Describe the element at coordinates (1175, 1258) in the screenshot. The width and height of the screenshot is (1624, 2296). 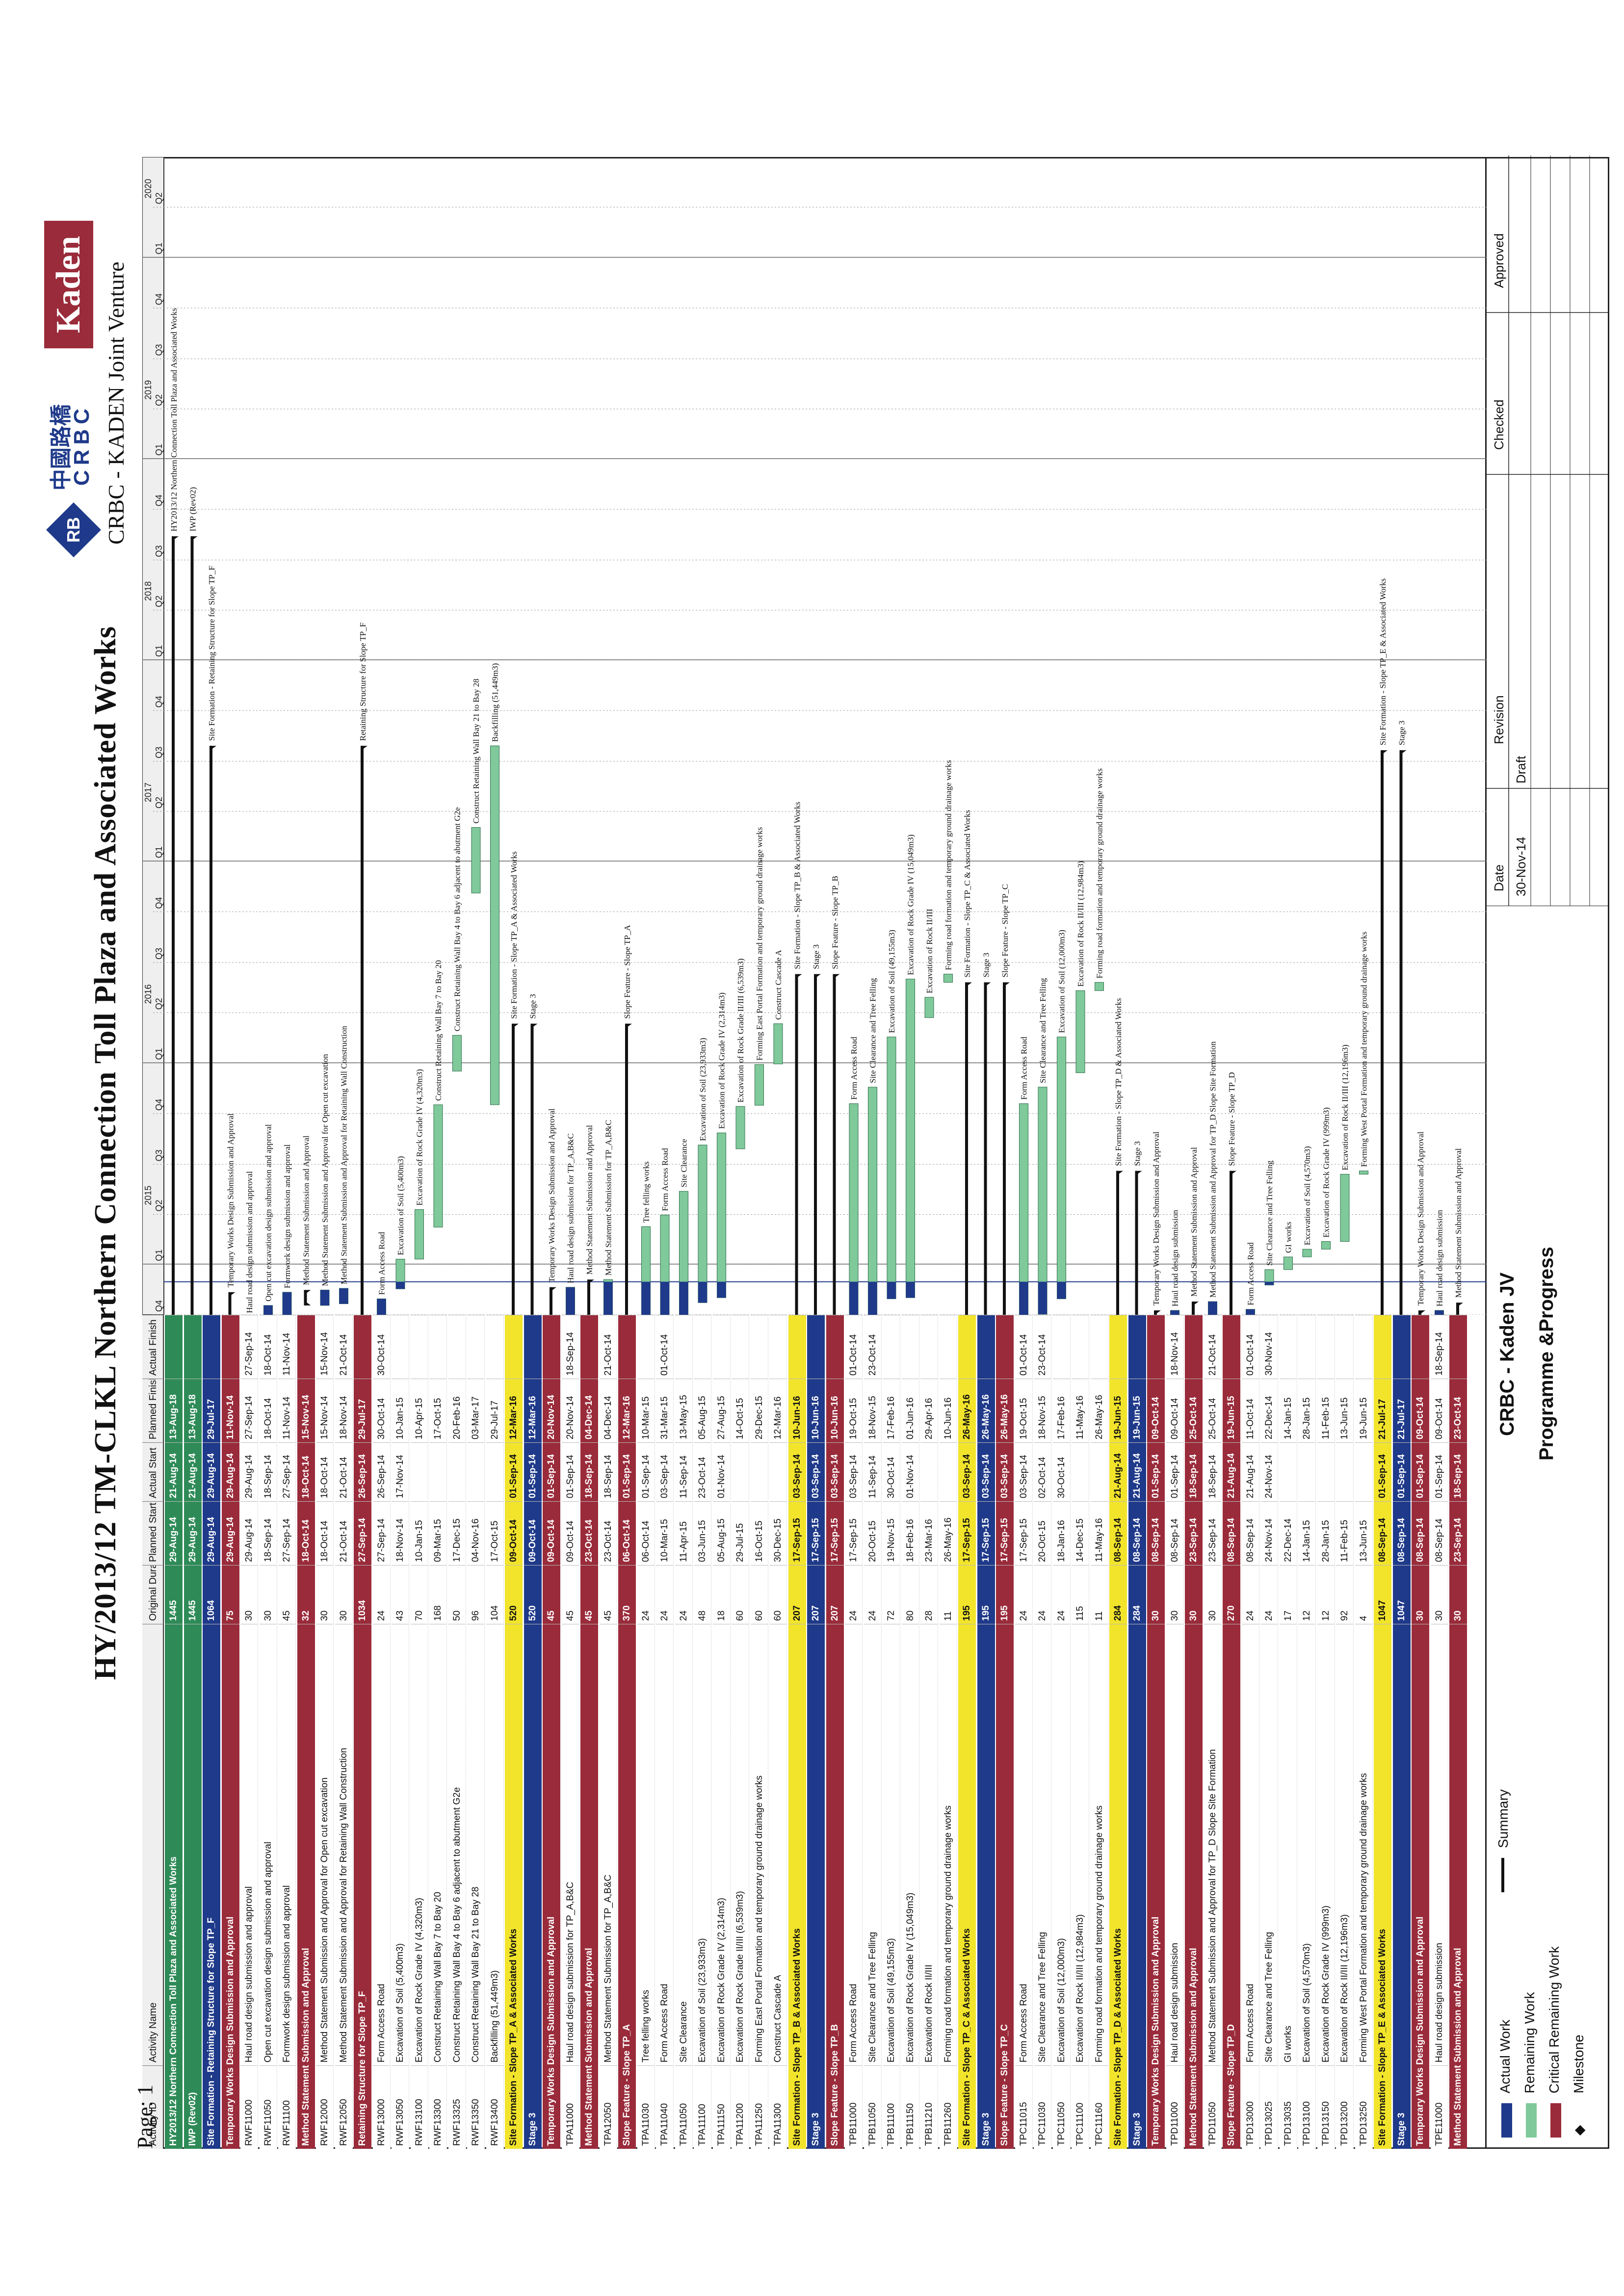
I see `bar-label: Haul road design submission` at that location.